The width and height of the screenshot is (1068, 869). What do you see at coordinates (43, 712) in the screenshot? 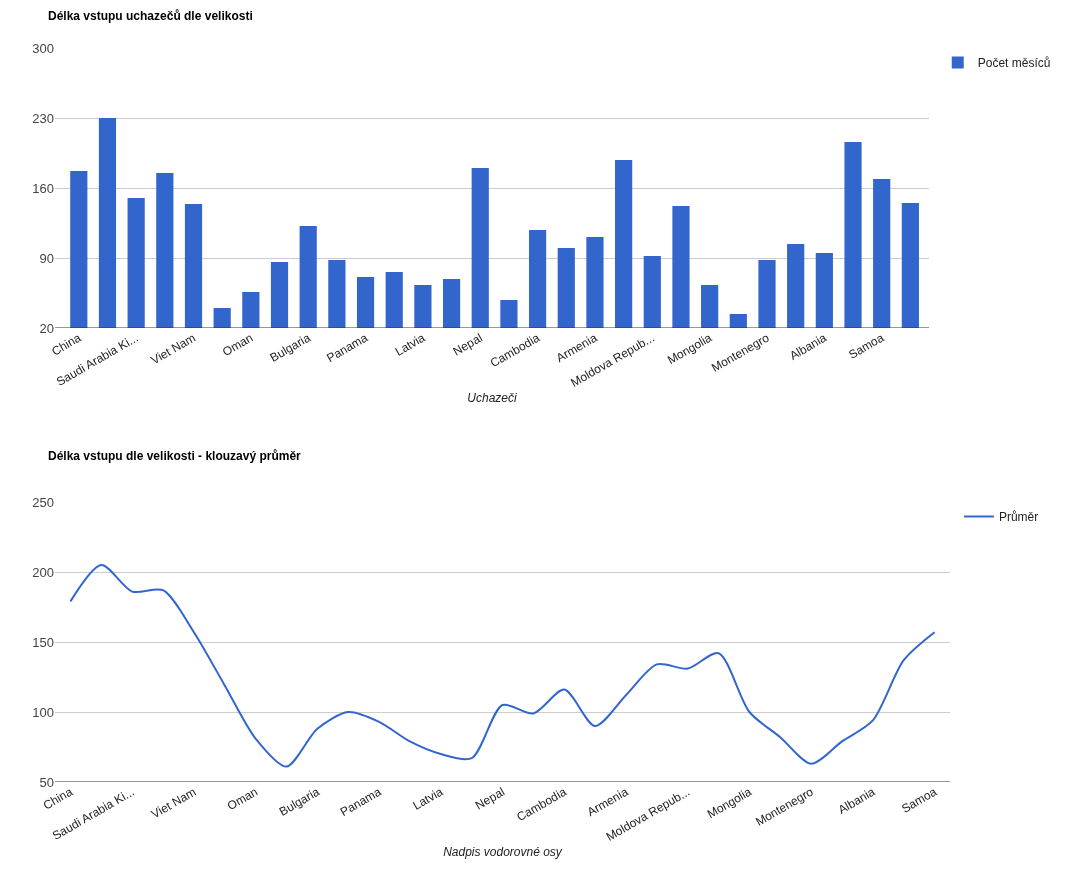
I see `y-tick-label: 100` at bounding box center [43, 712].